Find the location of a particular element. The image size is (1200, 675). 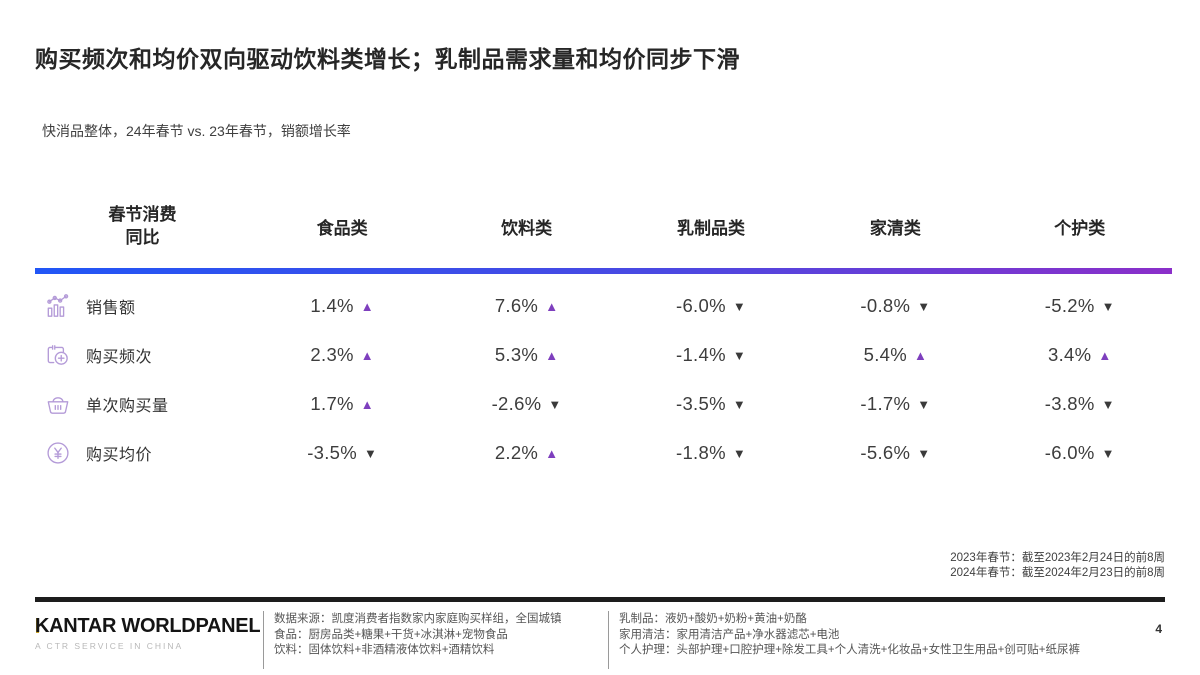

value-cell: 7.6% ▲ is located at coordinates (526, 305).